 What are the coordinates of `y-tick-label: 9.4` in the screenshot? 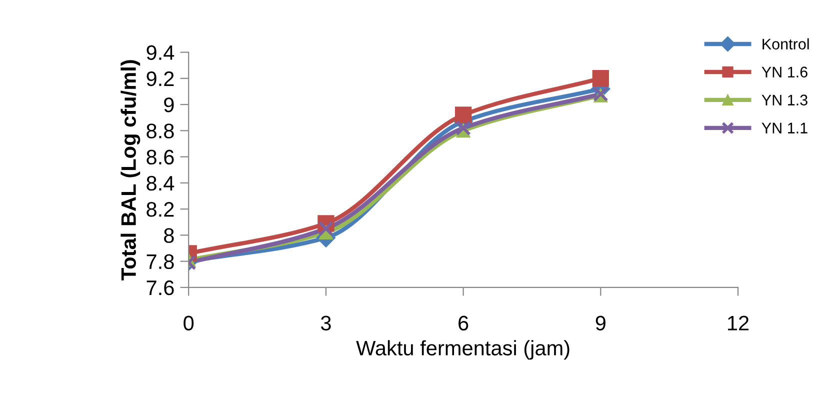 It's located at (160, 52).